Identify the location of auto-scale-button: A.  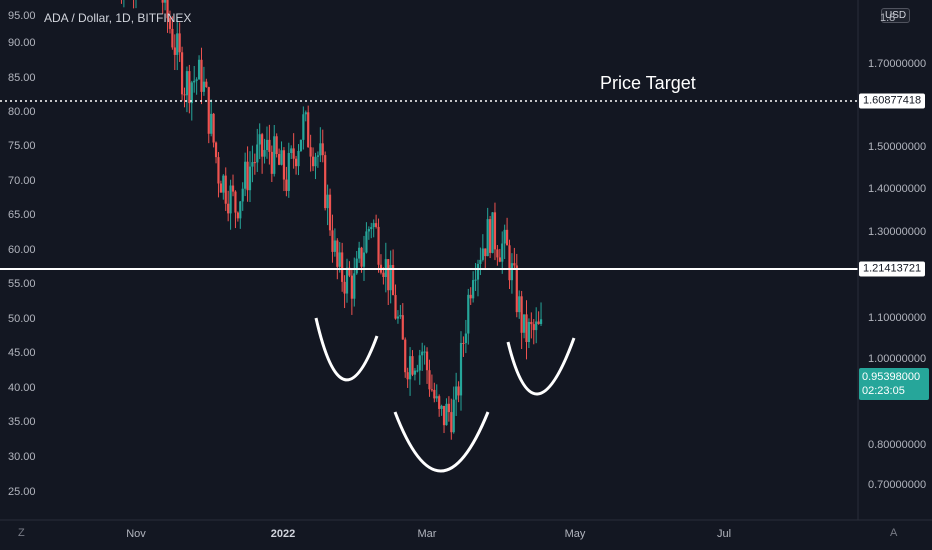
(894, 533).